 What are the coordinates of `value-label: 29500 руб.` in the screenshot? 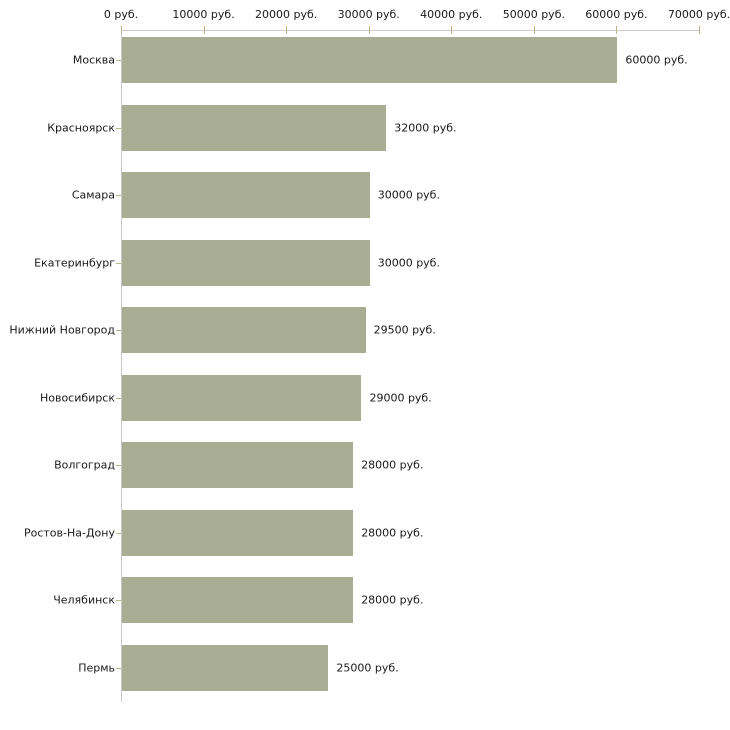 It's located at (404, 330).